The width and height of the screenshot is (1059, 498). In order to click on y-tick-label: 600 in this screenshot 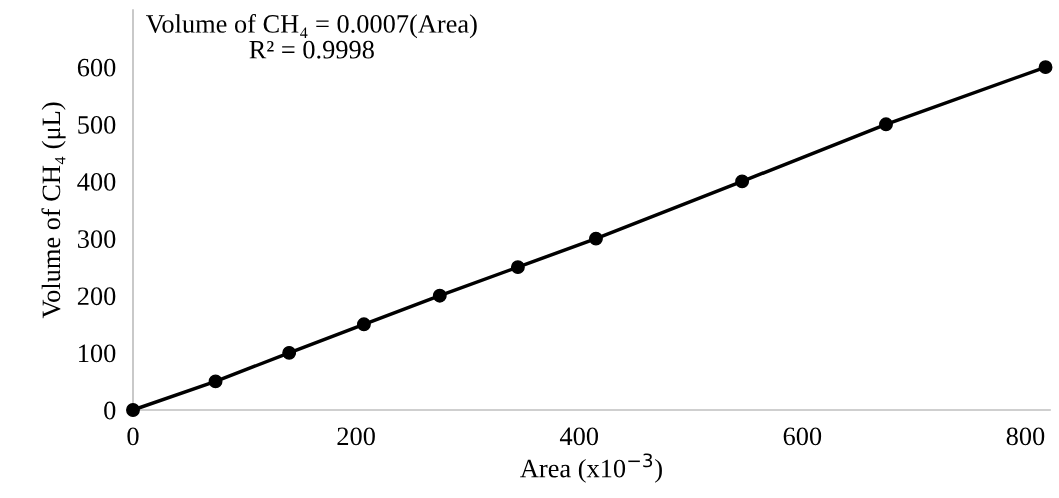, I will do `click(96, 67)`.